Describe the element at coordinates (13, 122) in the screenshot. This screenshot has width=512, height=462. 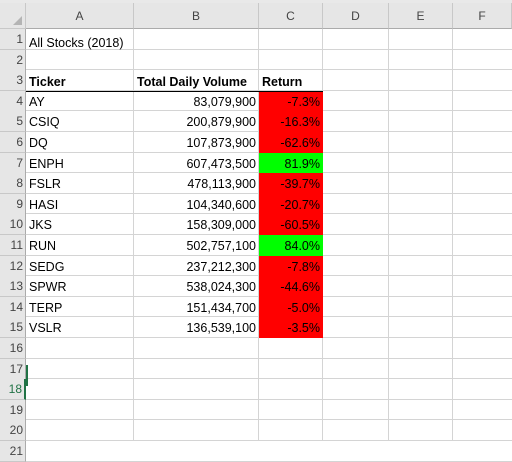
I see `row-header-5: 5` at that location.